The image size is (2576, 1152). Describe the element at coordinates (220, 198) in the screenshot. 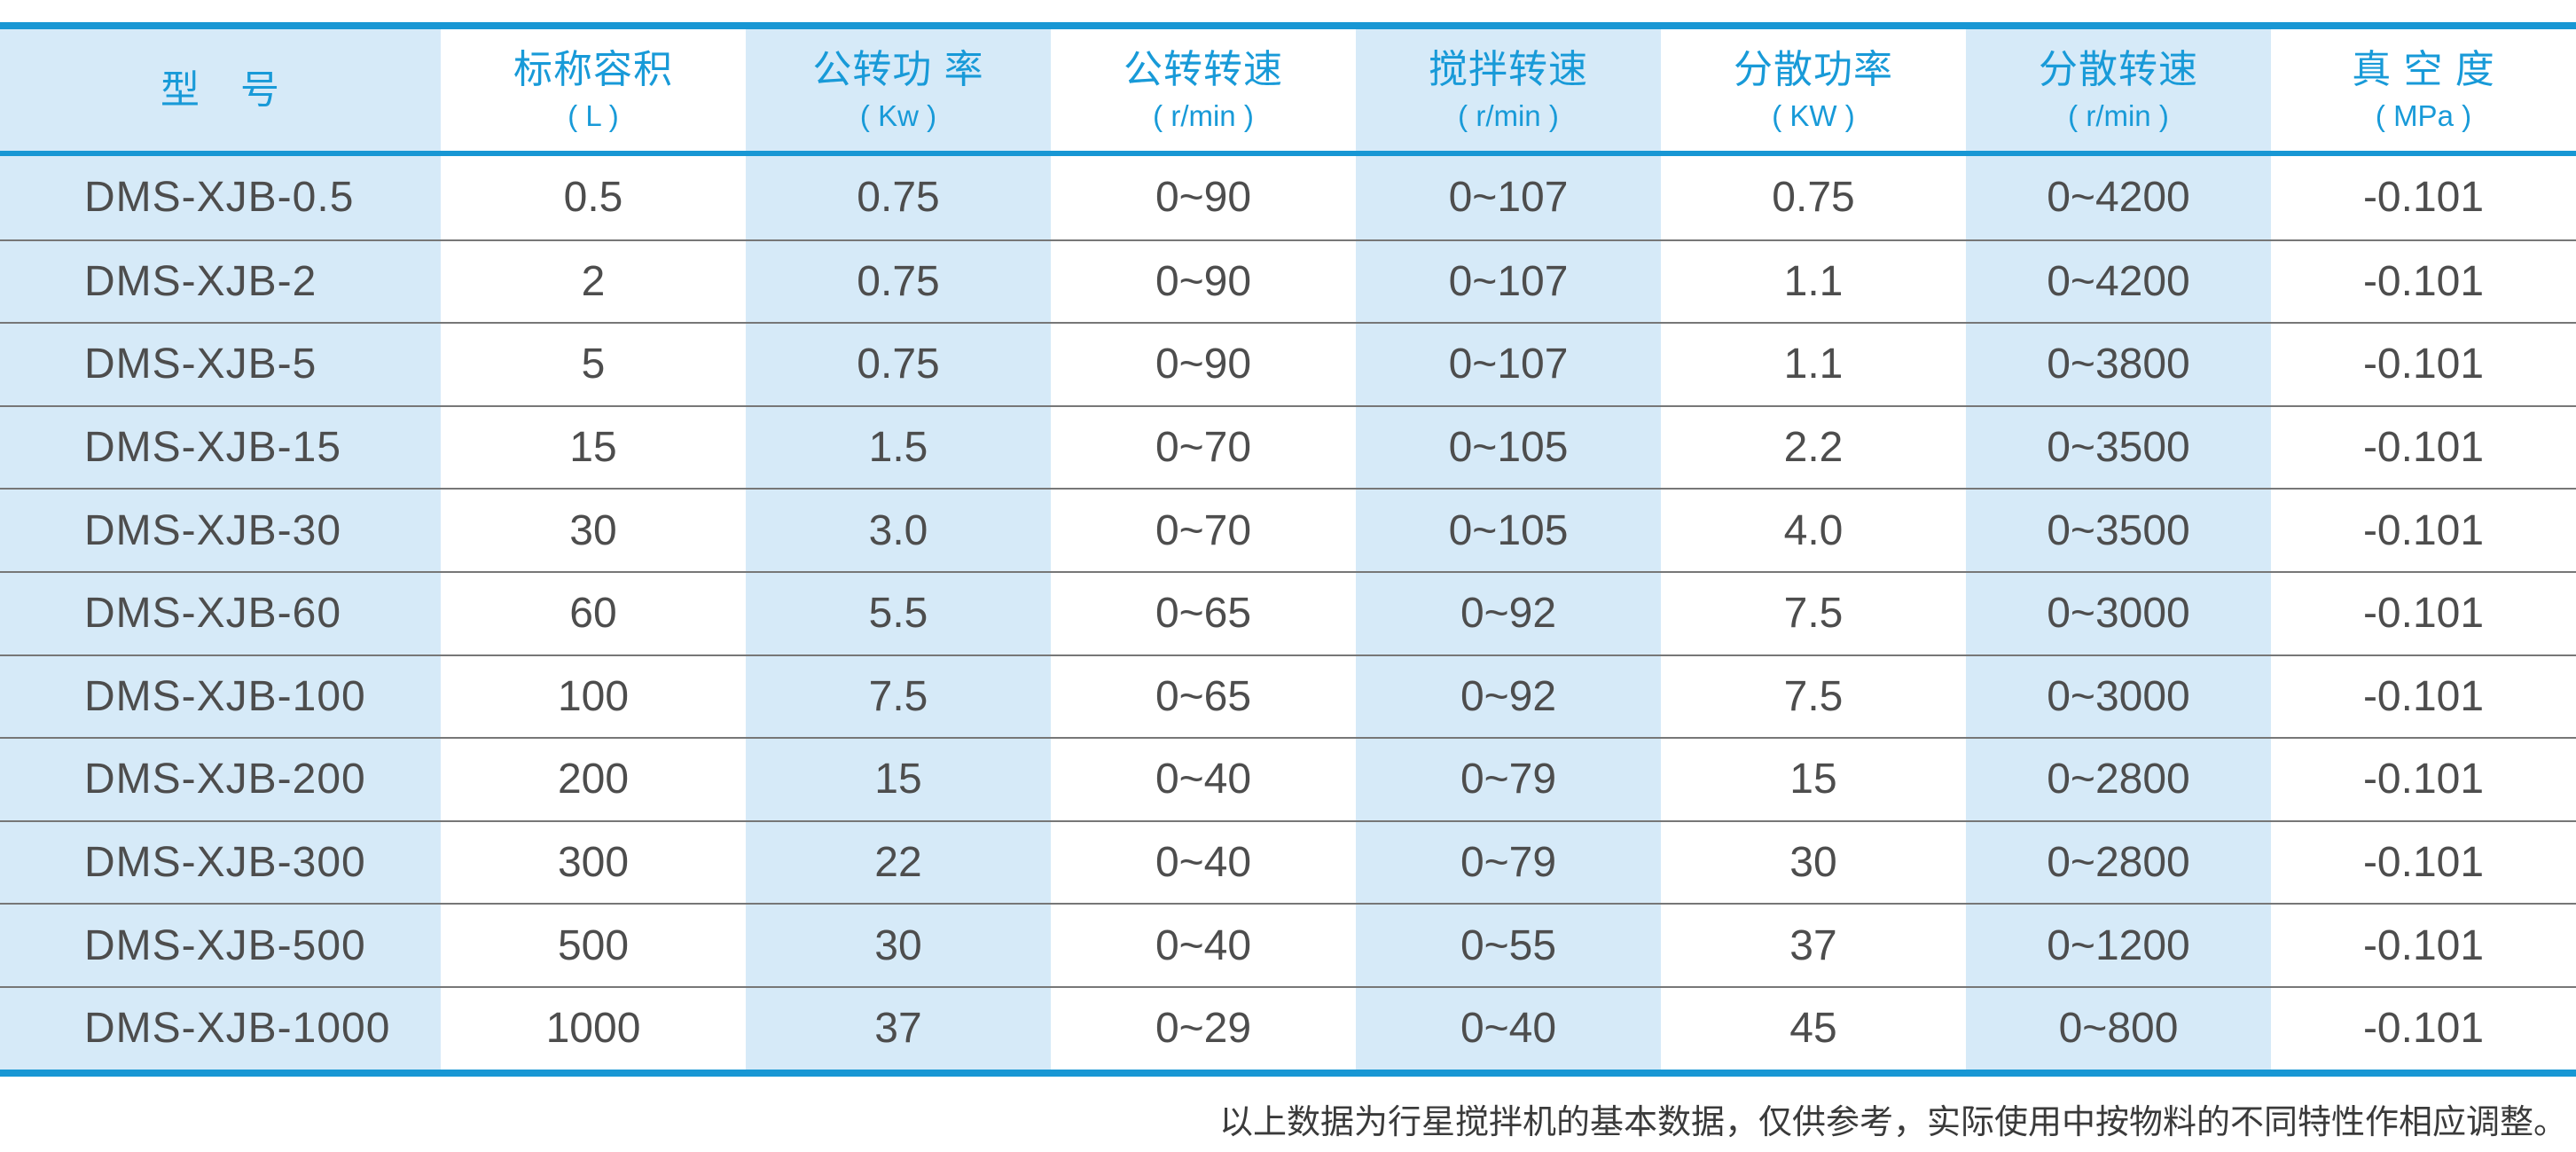

I see `cell-model: DMS-XJB-0.5` at that location.